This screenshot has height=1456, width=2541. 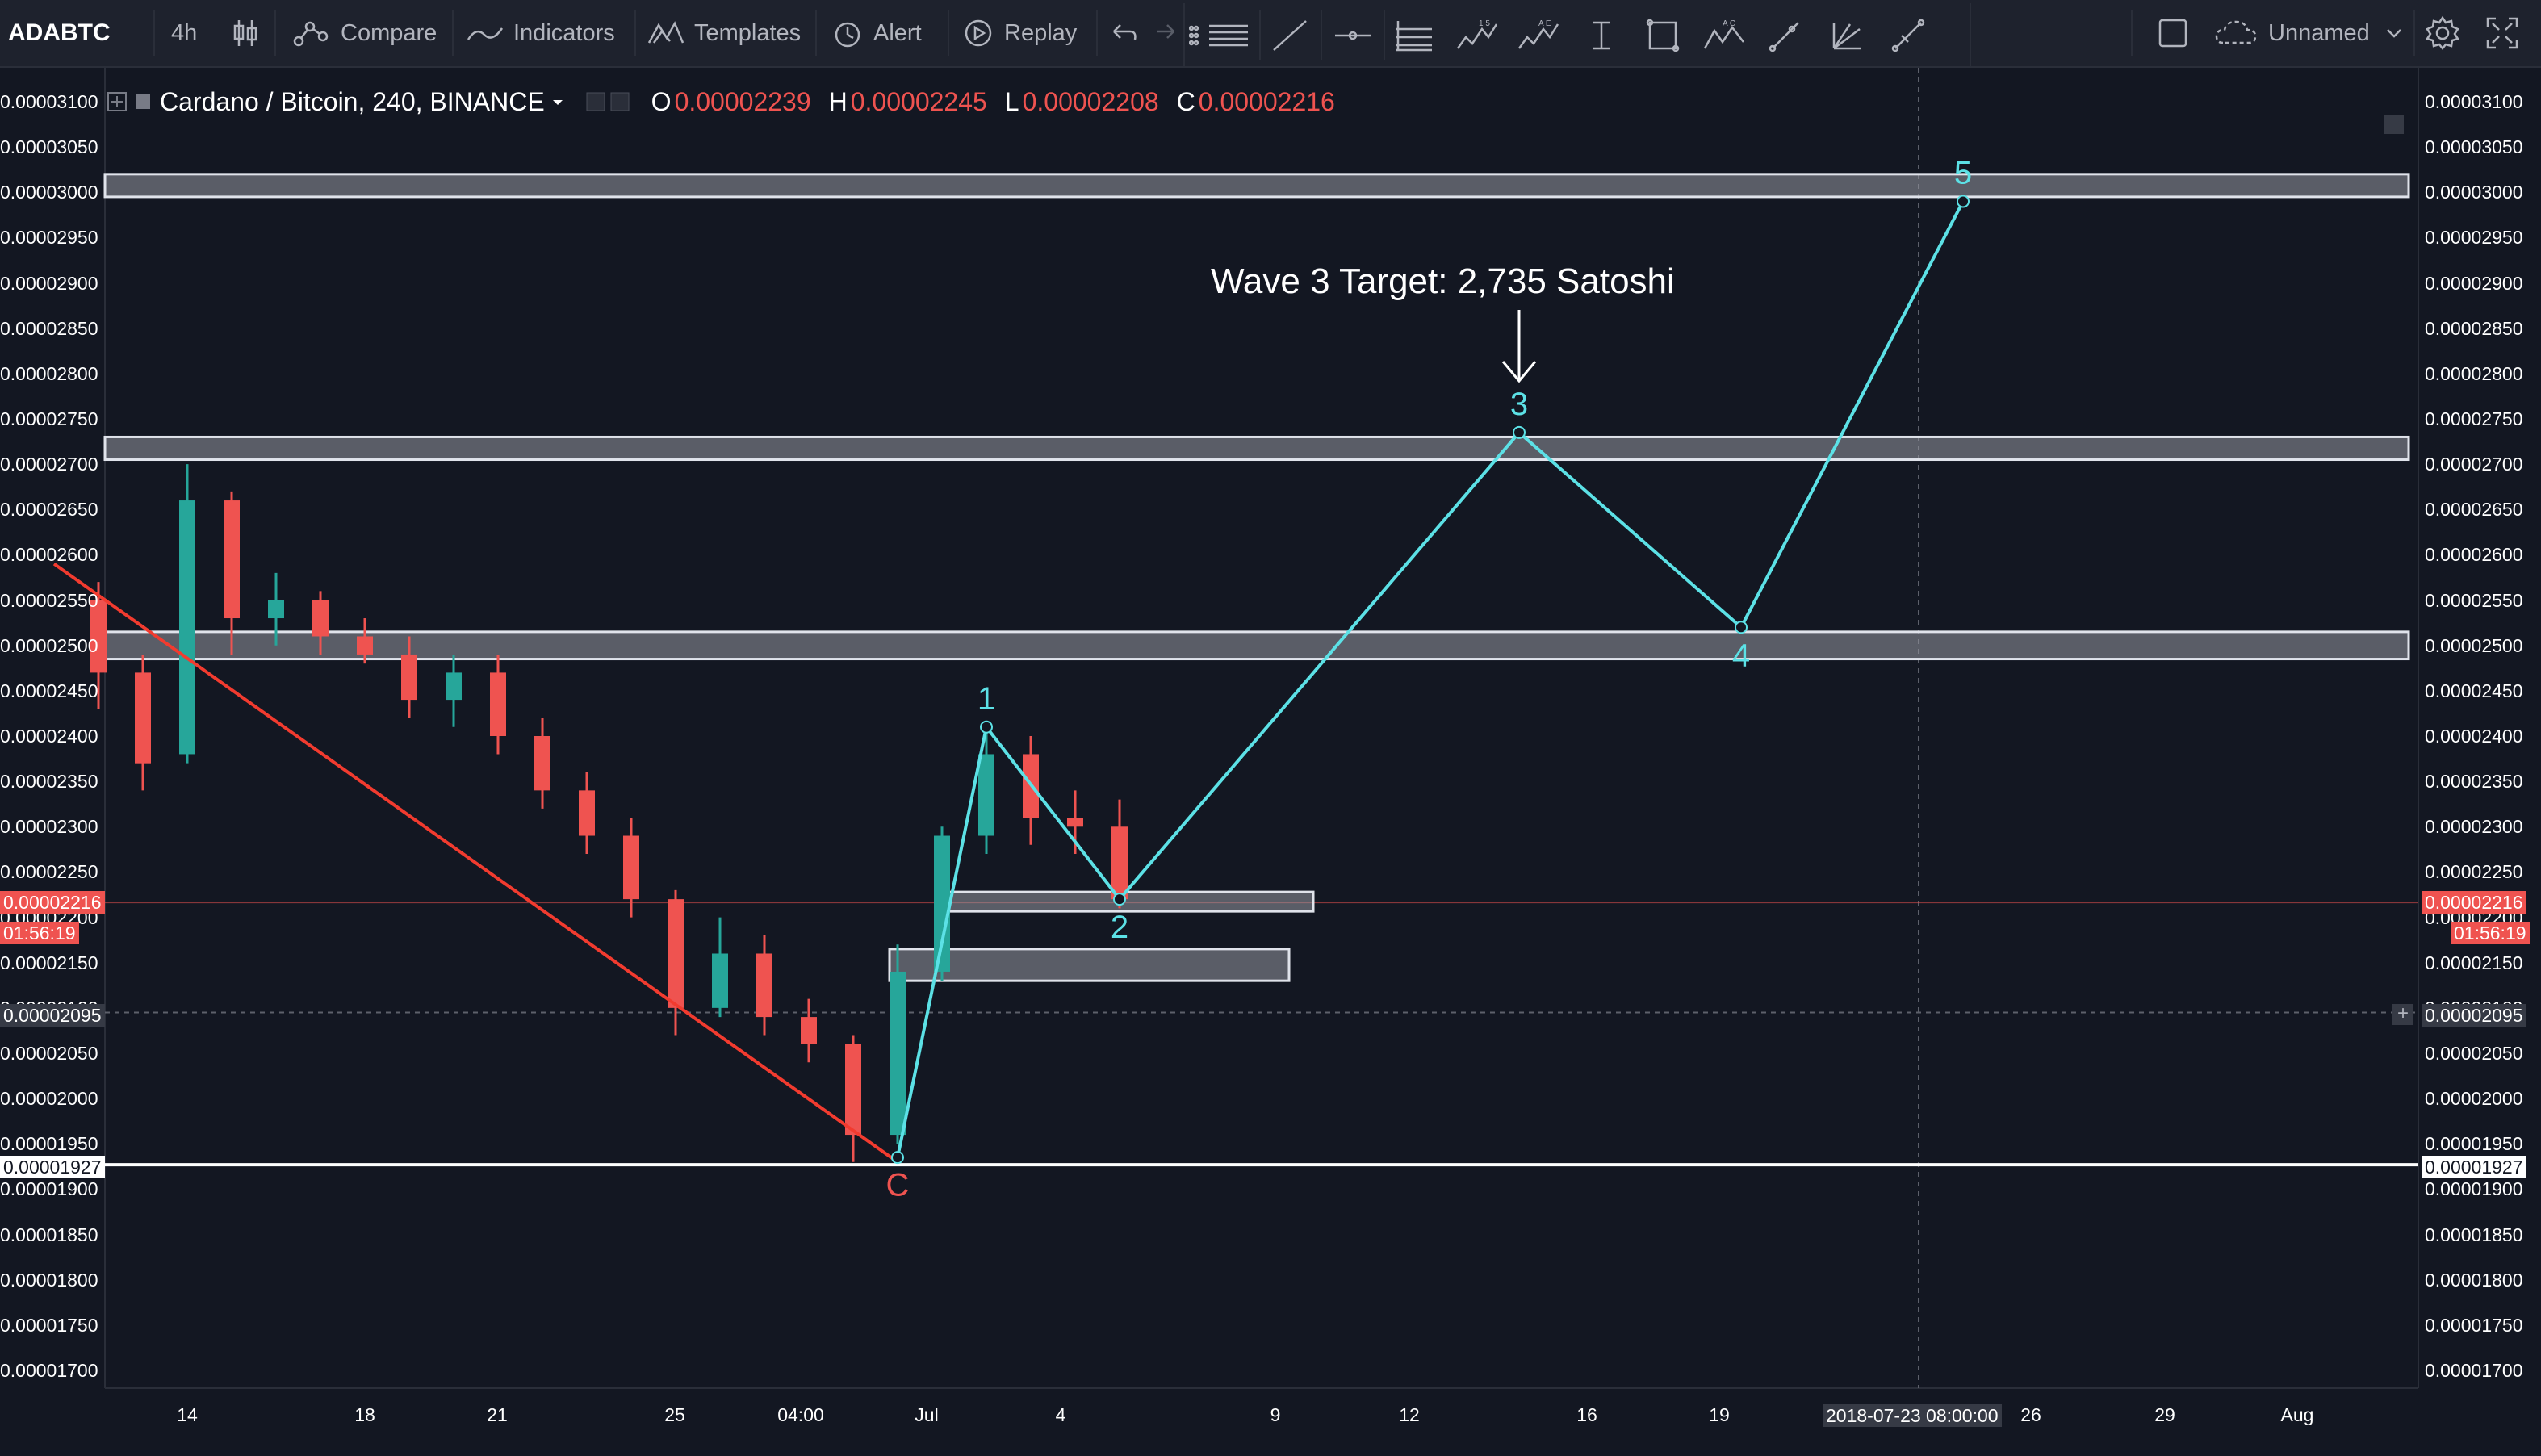 What do you see at coordinates (1724, 35) in the screenshot?
I see `abcd-pattern-tool-icon: A C` at bounding box center [1724, 35].